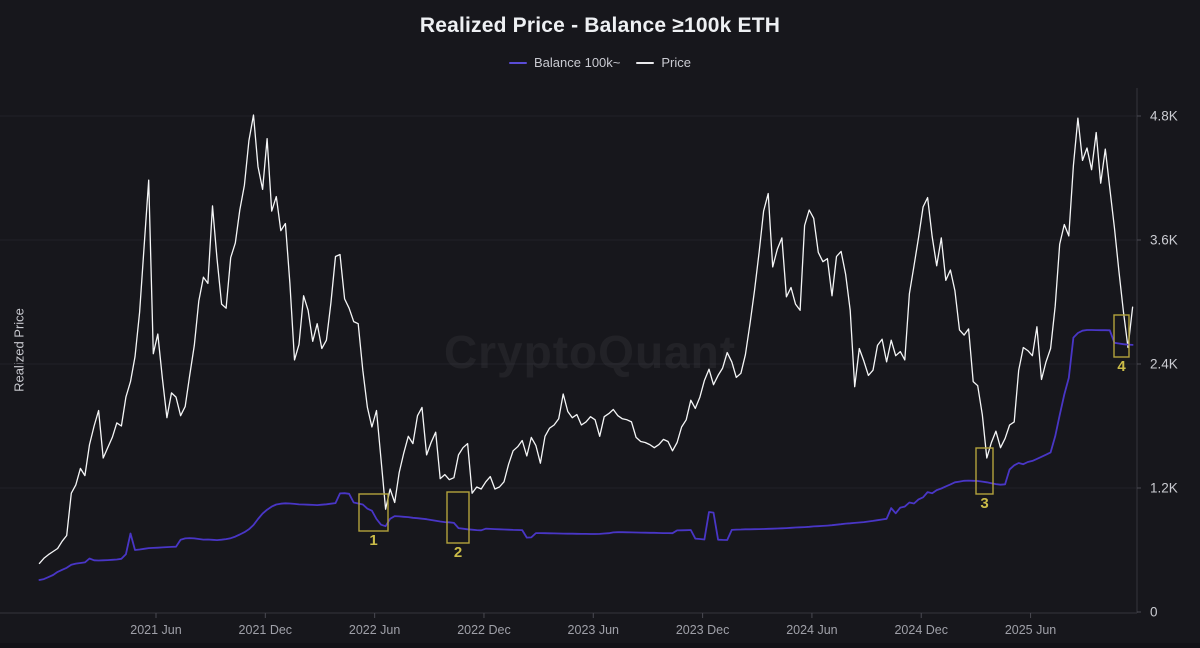  What do you see at coordinates (1154, 612) in the screenshot?
I see `y-tick-label: 0` at bounding box center [1154, 612].